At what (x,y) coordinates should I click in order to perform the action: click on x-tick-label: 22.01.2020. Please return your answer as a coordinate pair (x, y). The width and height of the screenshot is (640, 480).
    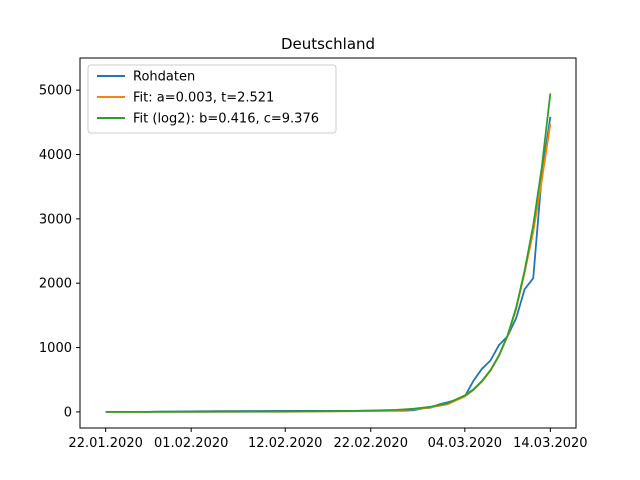
    Looking at the image, I should click on (105, 443).